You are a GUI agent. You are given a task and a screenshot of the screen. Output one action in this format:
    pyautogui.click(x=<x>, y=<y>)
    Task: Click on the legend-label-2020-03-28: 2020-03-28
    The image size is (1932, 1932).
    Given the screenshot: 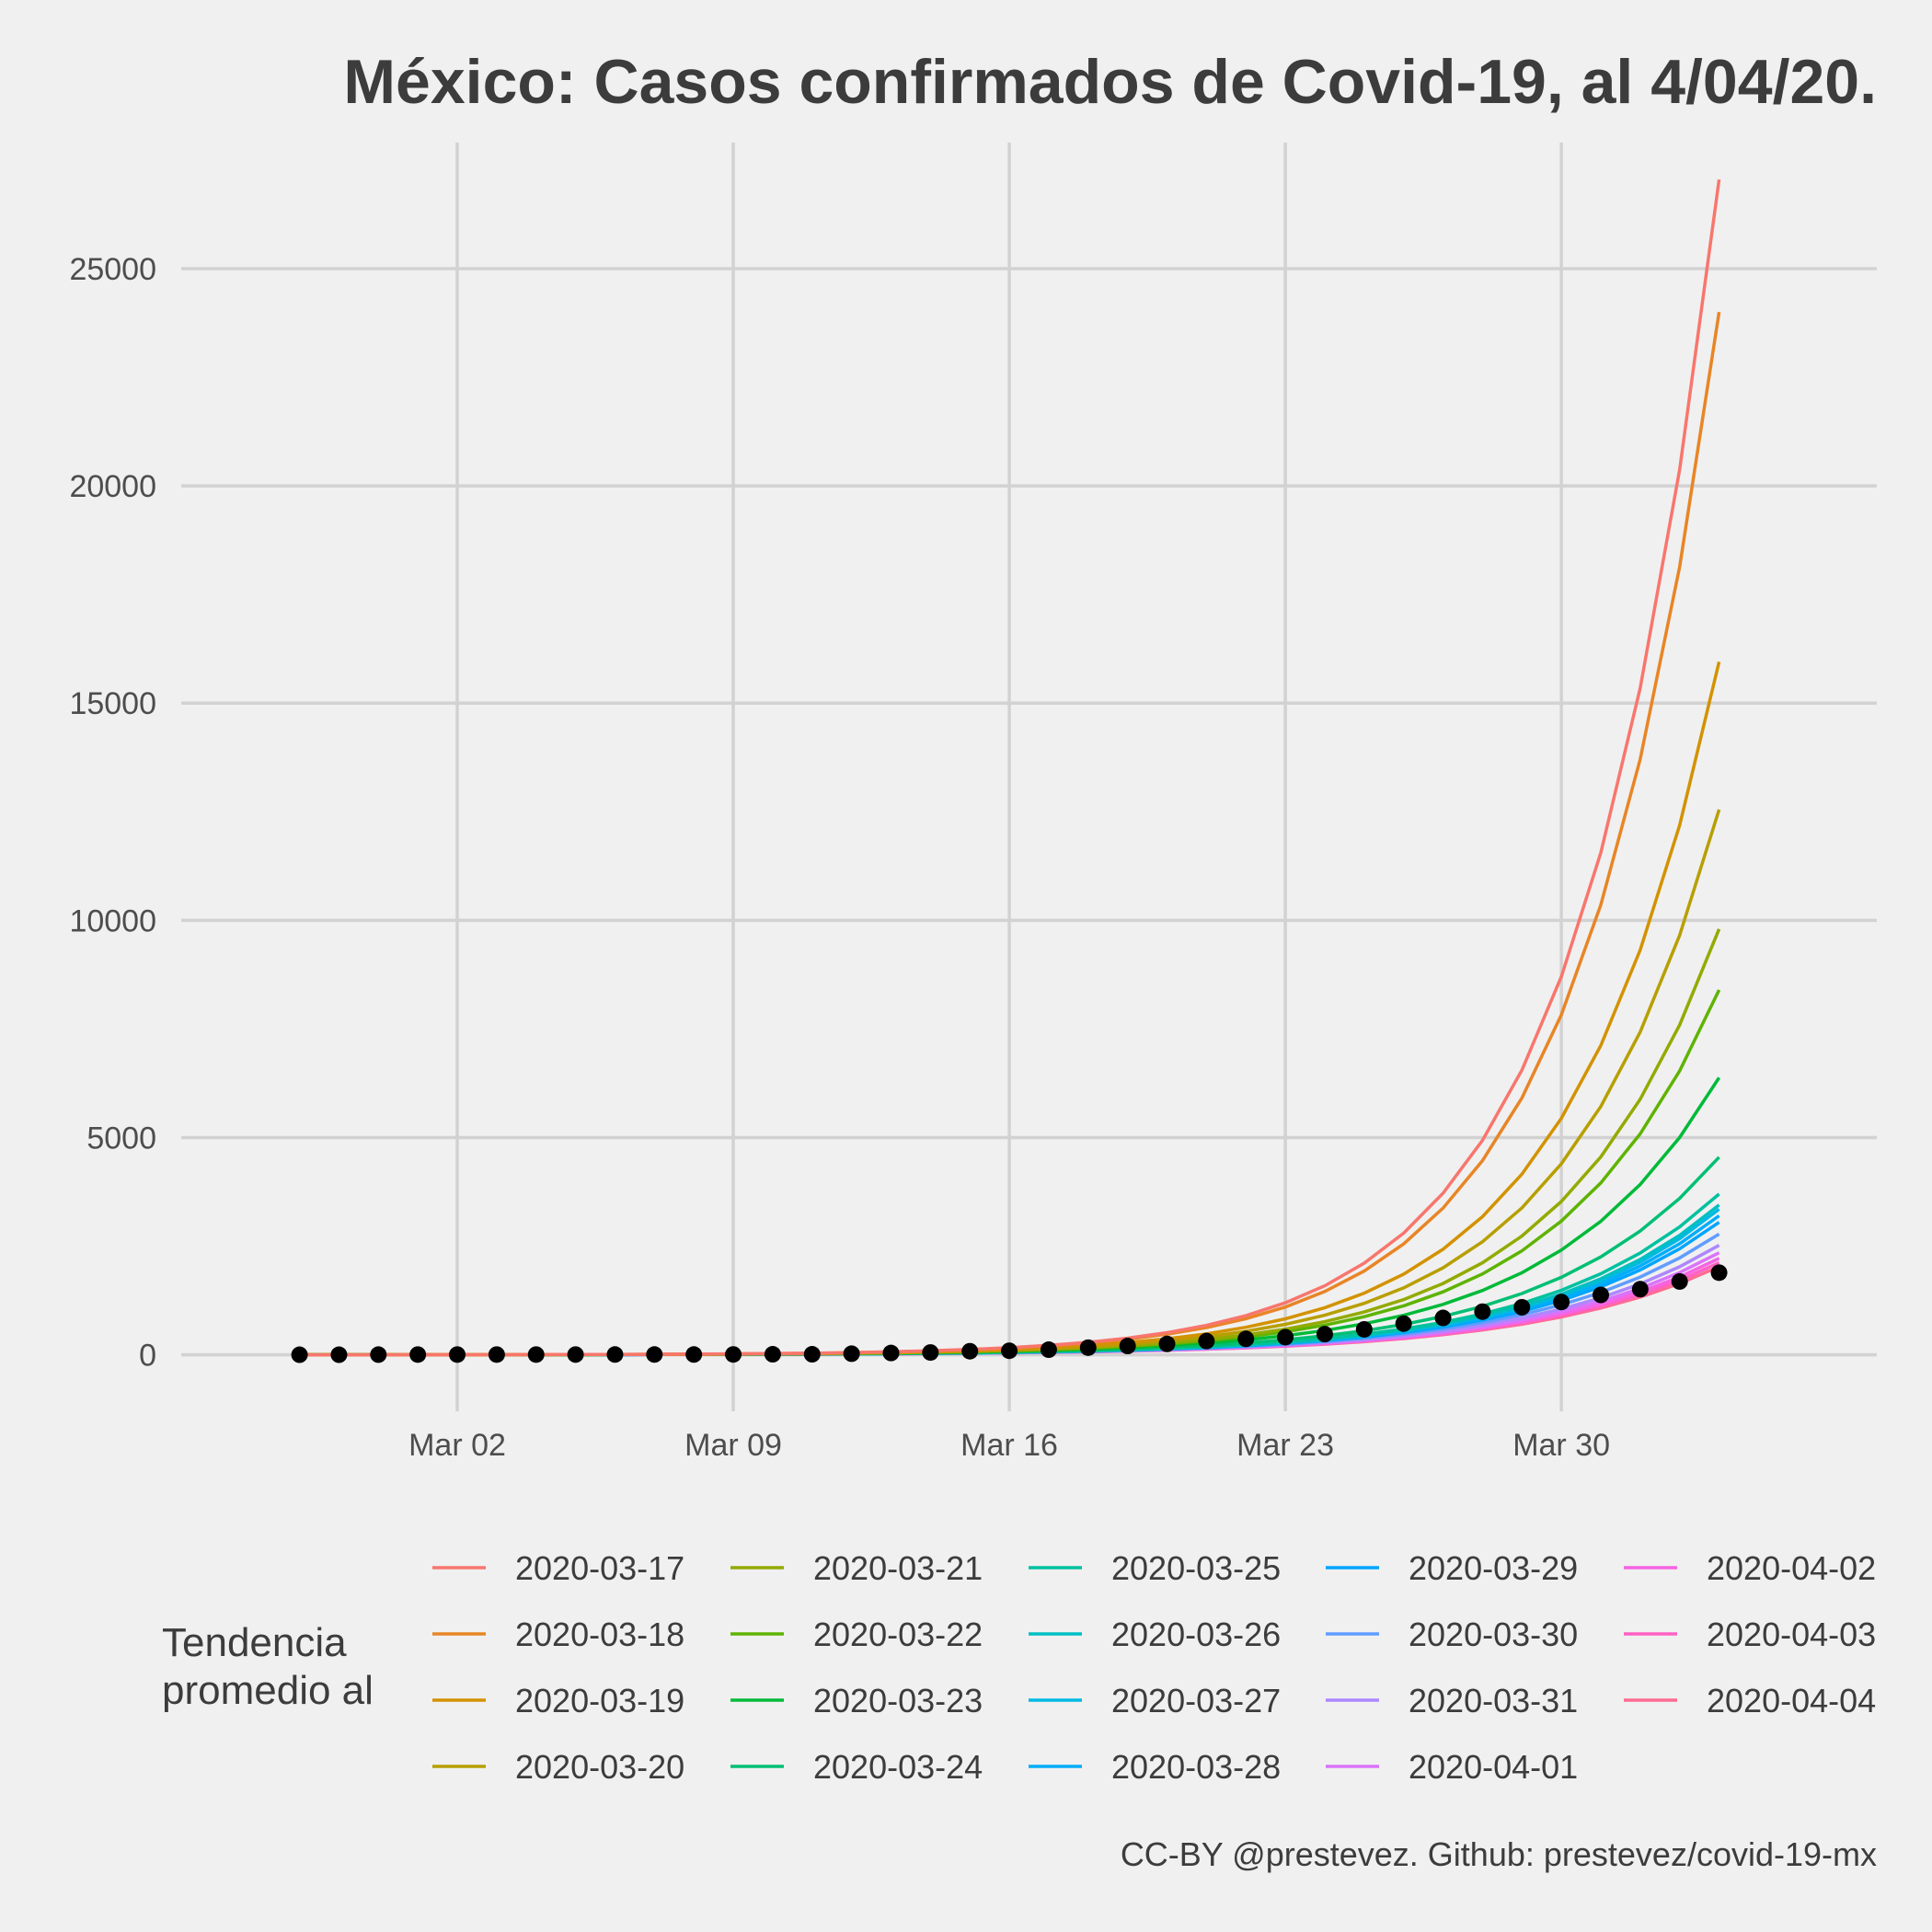 What is the action you would take?
    pyautogui.click(x=1196, y=1767)
    